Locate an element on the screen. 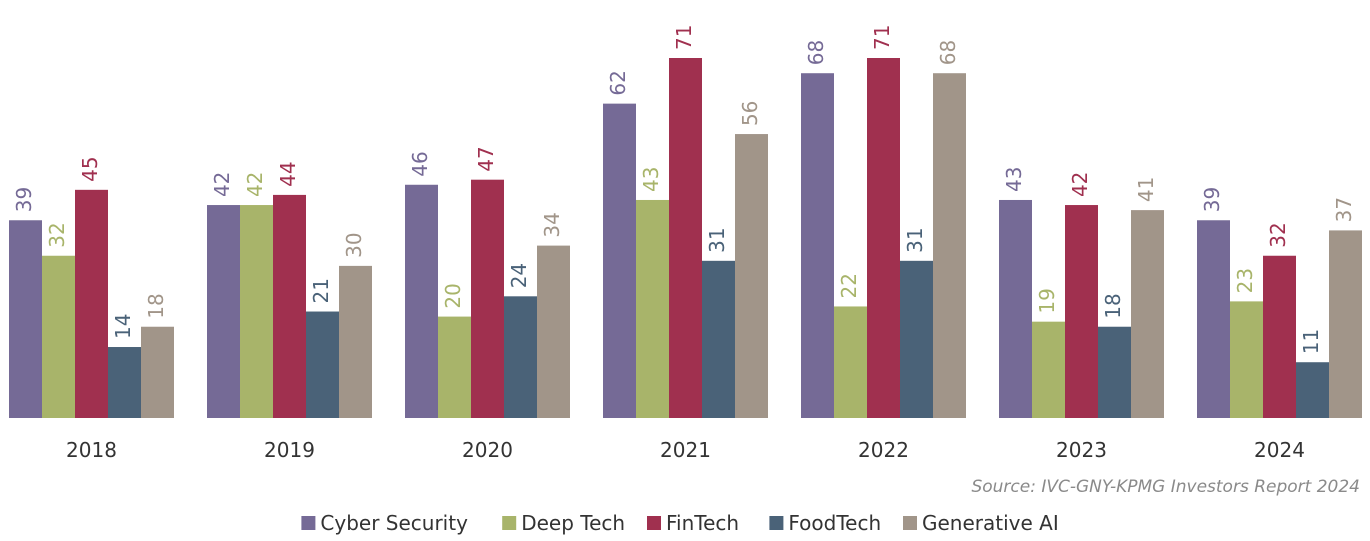  data-label: 23 is located at coordinates (1245, 280).